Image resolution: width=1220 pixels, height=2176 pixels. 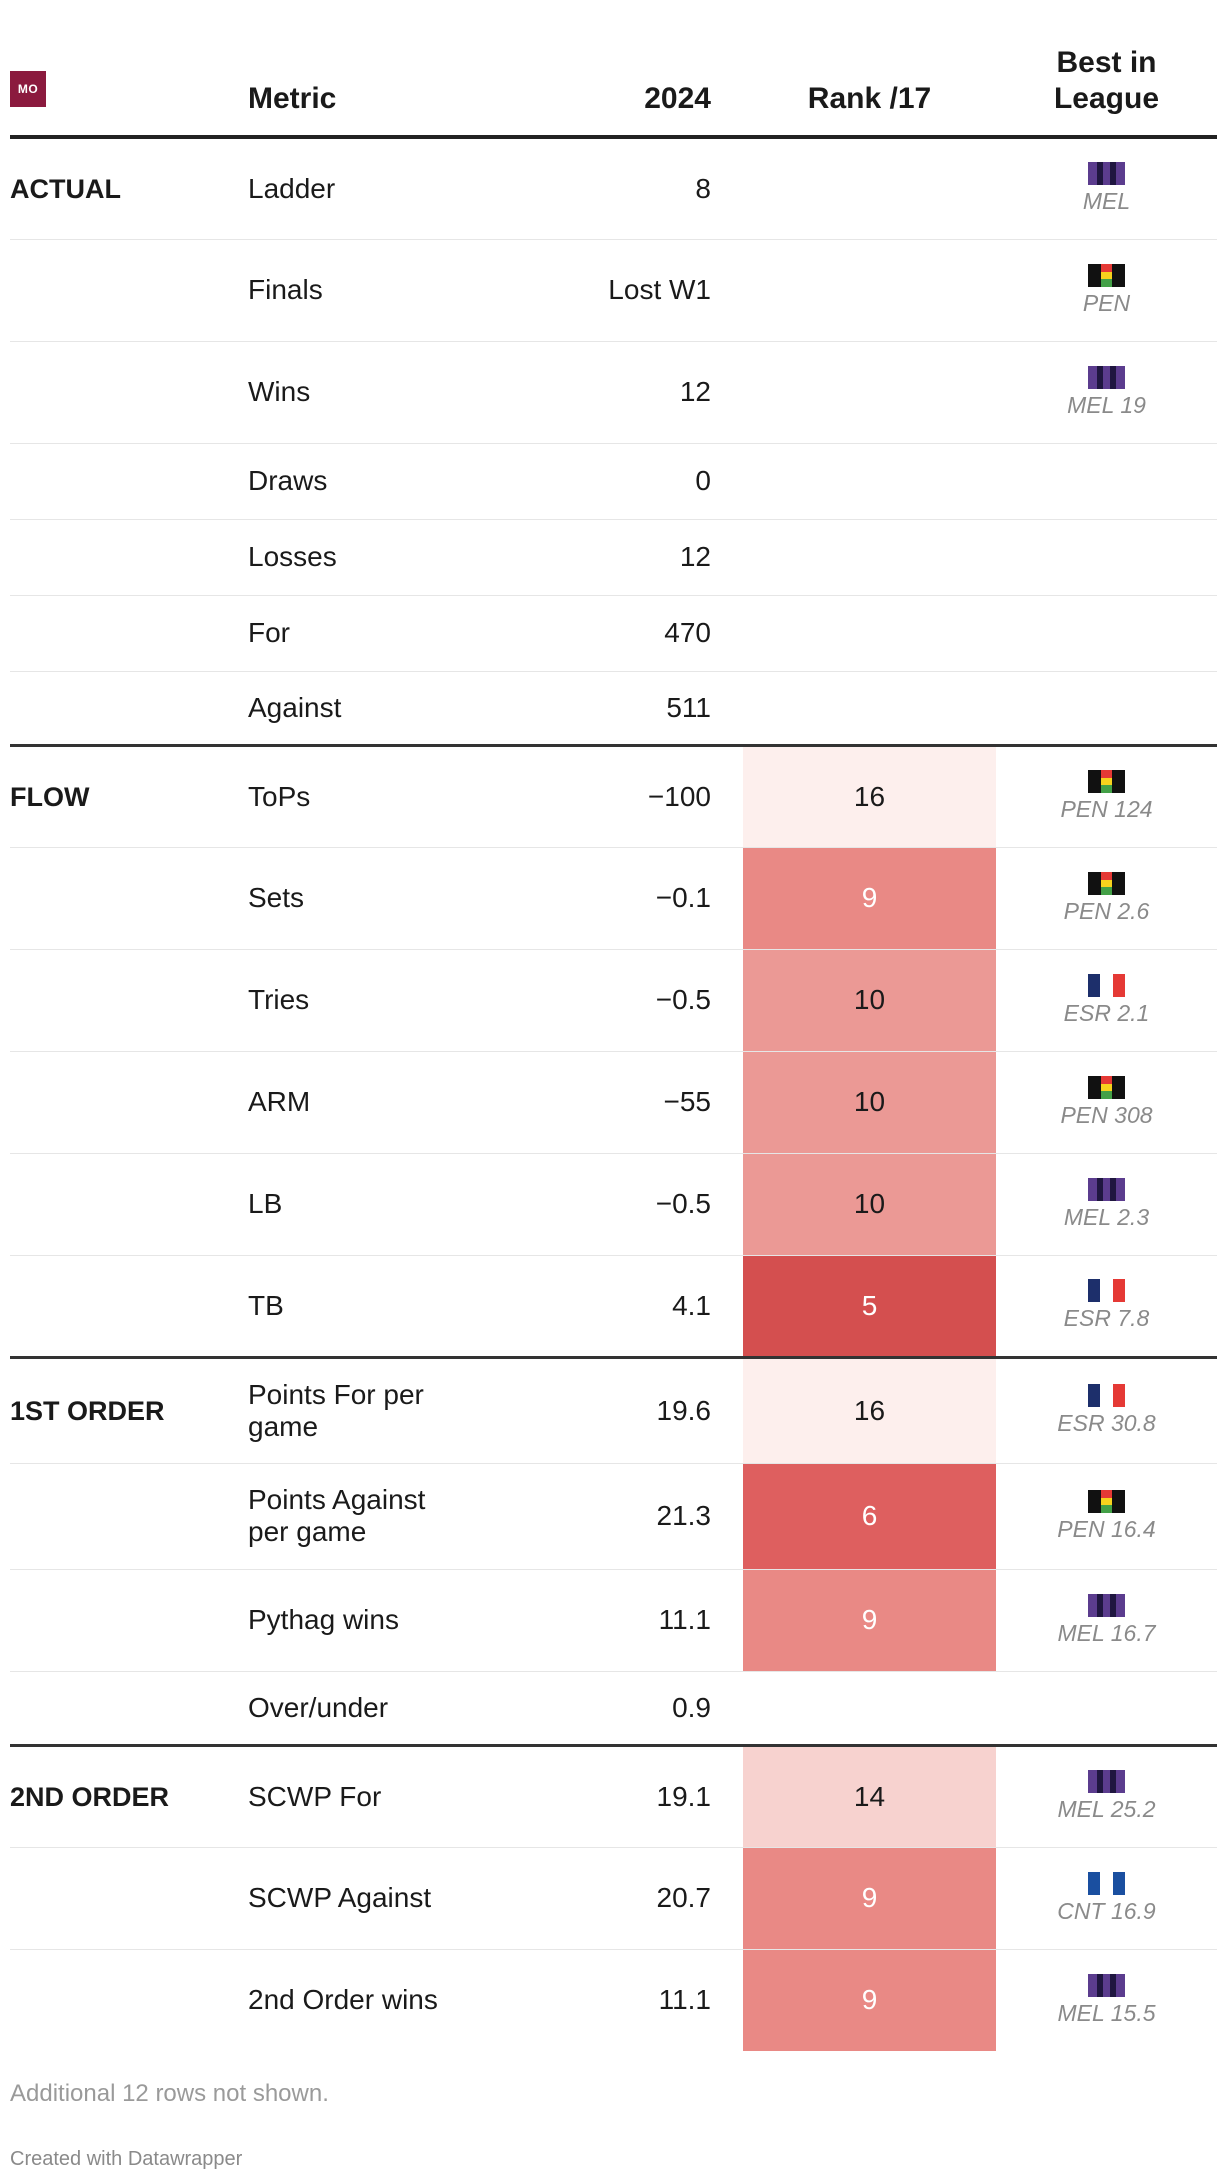 What do you see at coordinates (1106, 1632) in the screenshot?
I see `best-in-league-text: MEL 16.7` at bounding box center [1106, 1632].